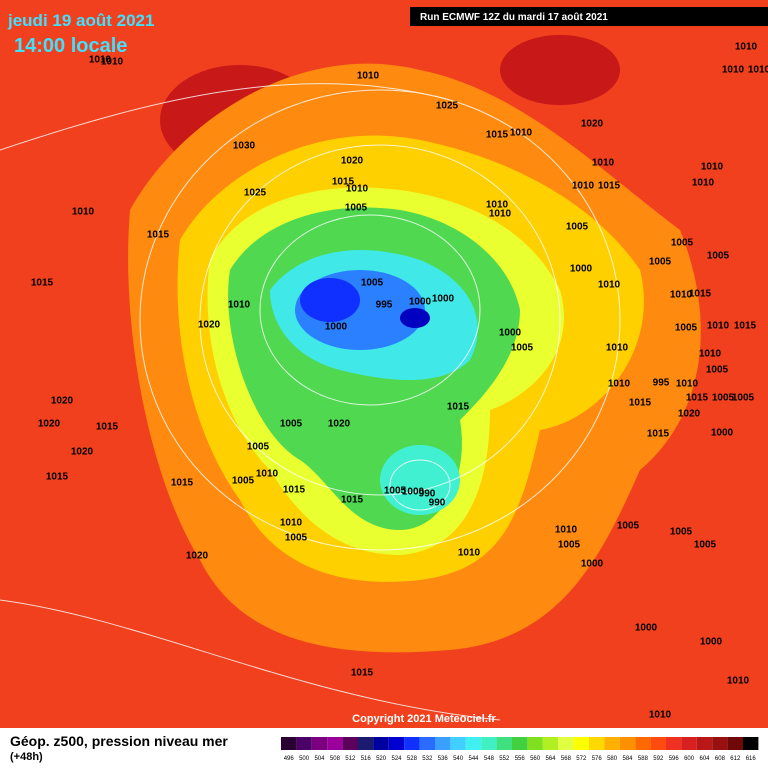 Image resolution: width=768 pixels, height=768 pixels. Describe the element at coordinates (443, 759) in the screenshot. I see `colorbar-label: 536` at that location.